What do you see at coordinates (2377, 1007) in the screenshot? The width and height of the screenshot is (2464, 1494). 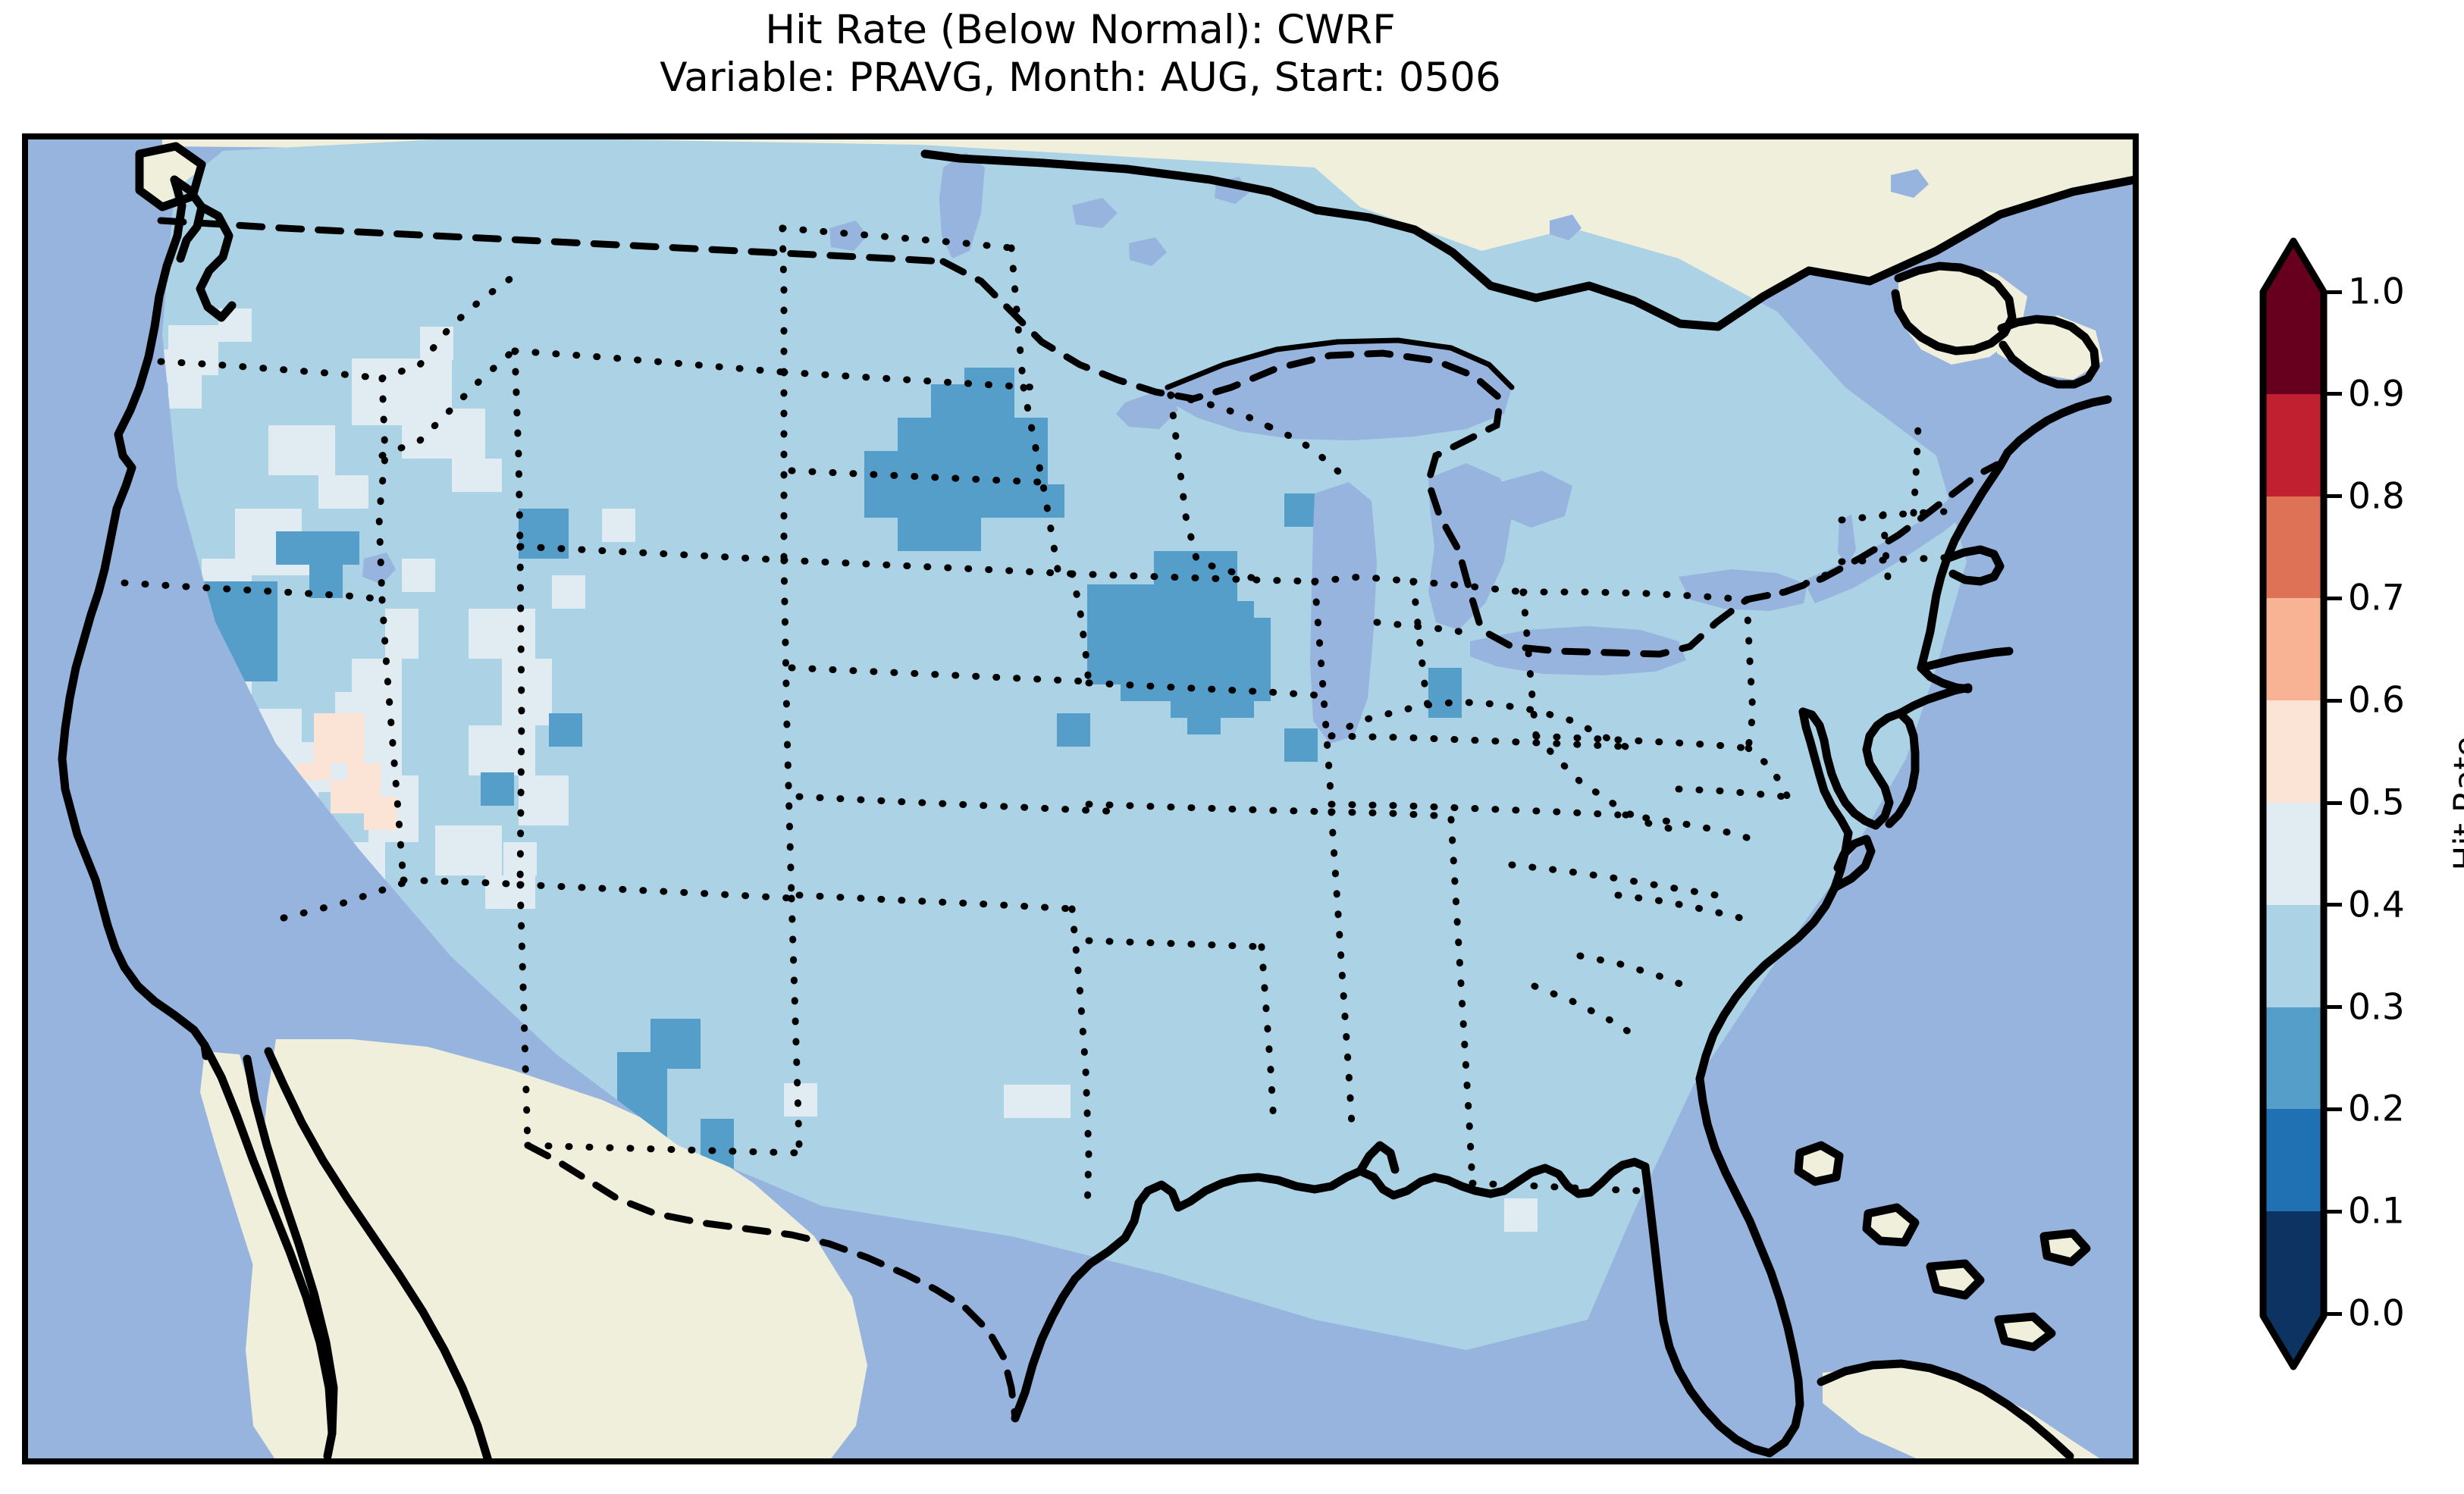 I see `colorbar-tick-label-7: 0.3` at bounding box center [2377, 1007].